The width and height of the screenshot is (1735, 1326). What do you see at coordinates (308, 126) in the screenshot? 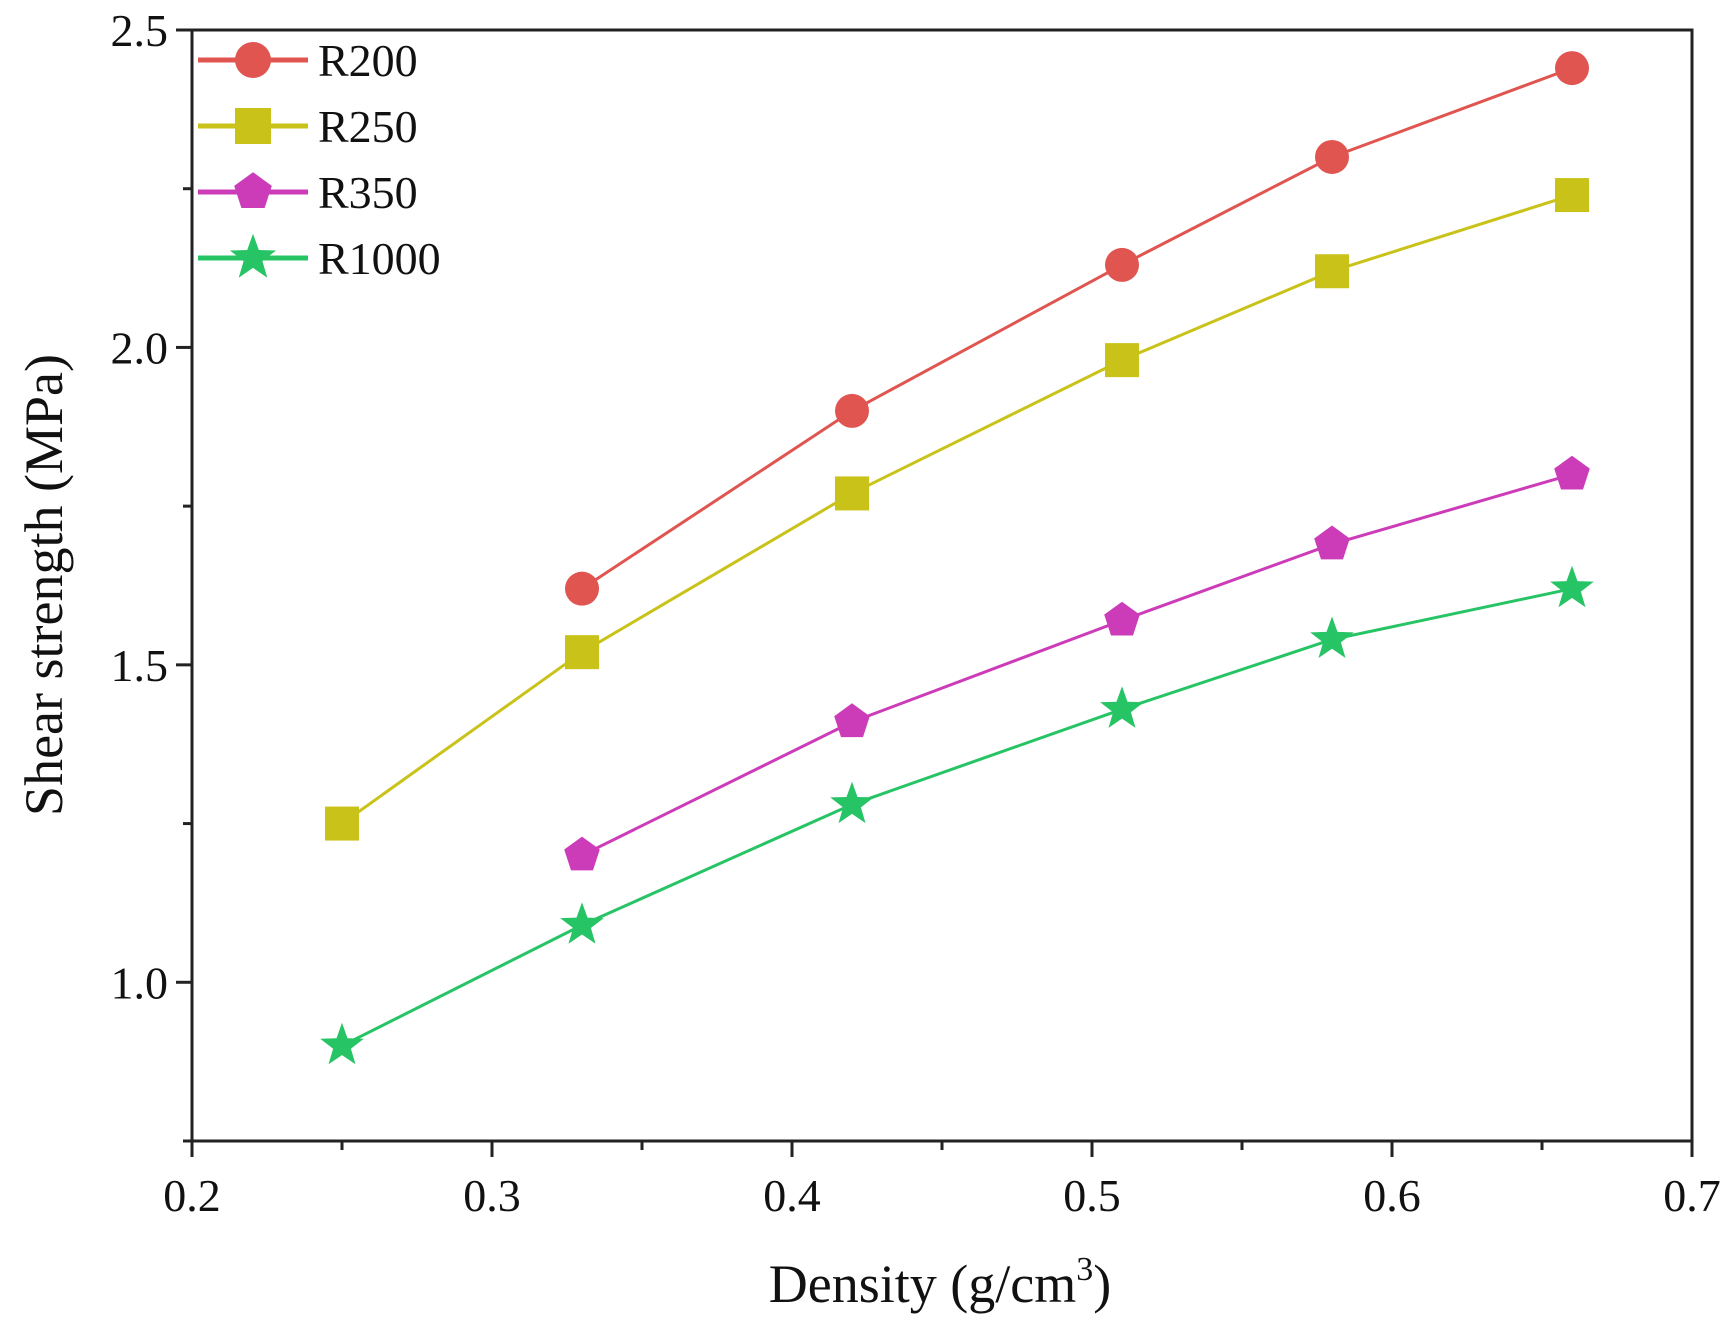
I see `legend-item-r250: R250` at bounding box center [308, 126].